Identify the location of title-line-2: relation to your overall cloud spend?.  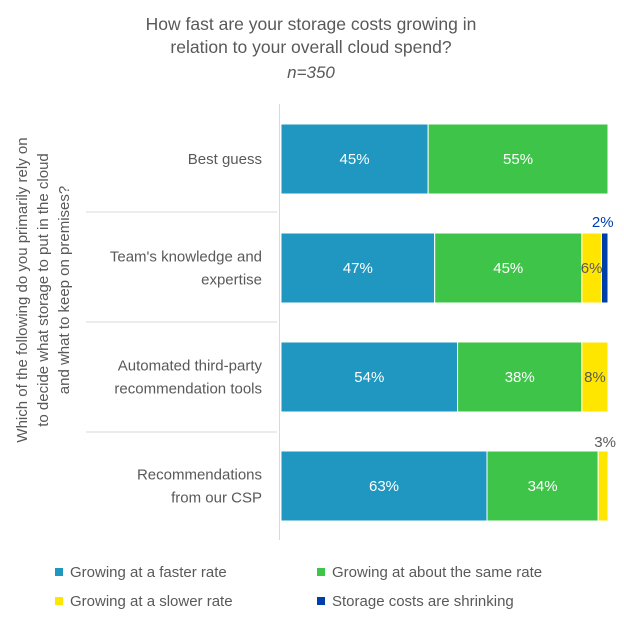
(310, 47).